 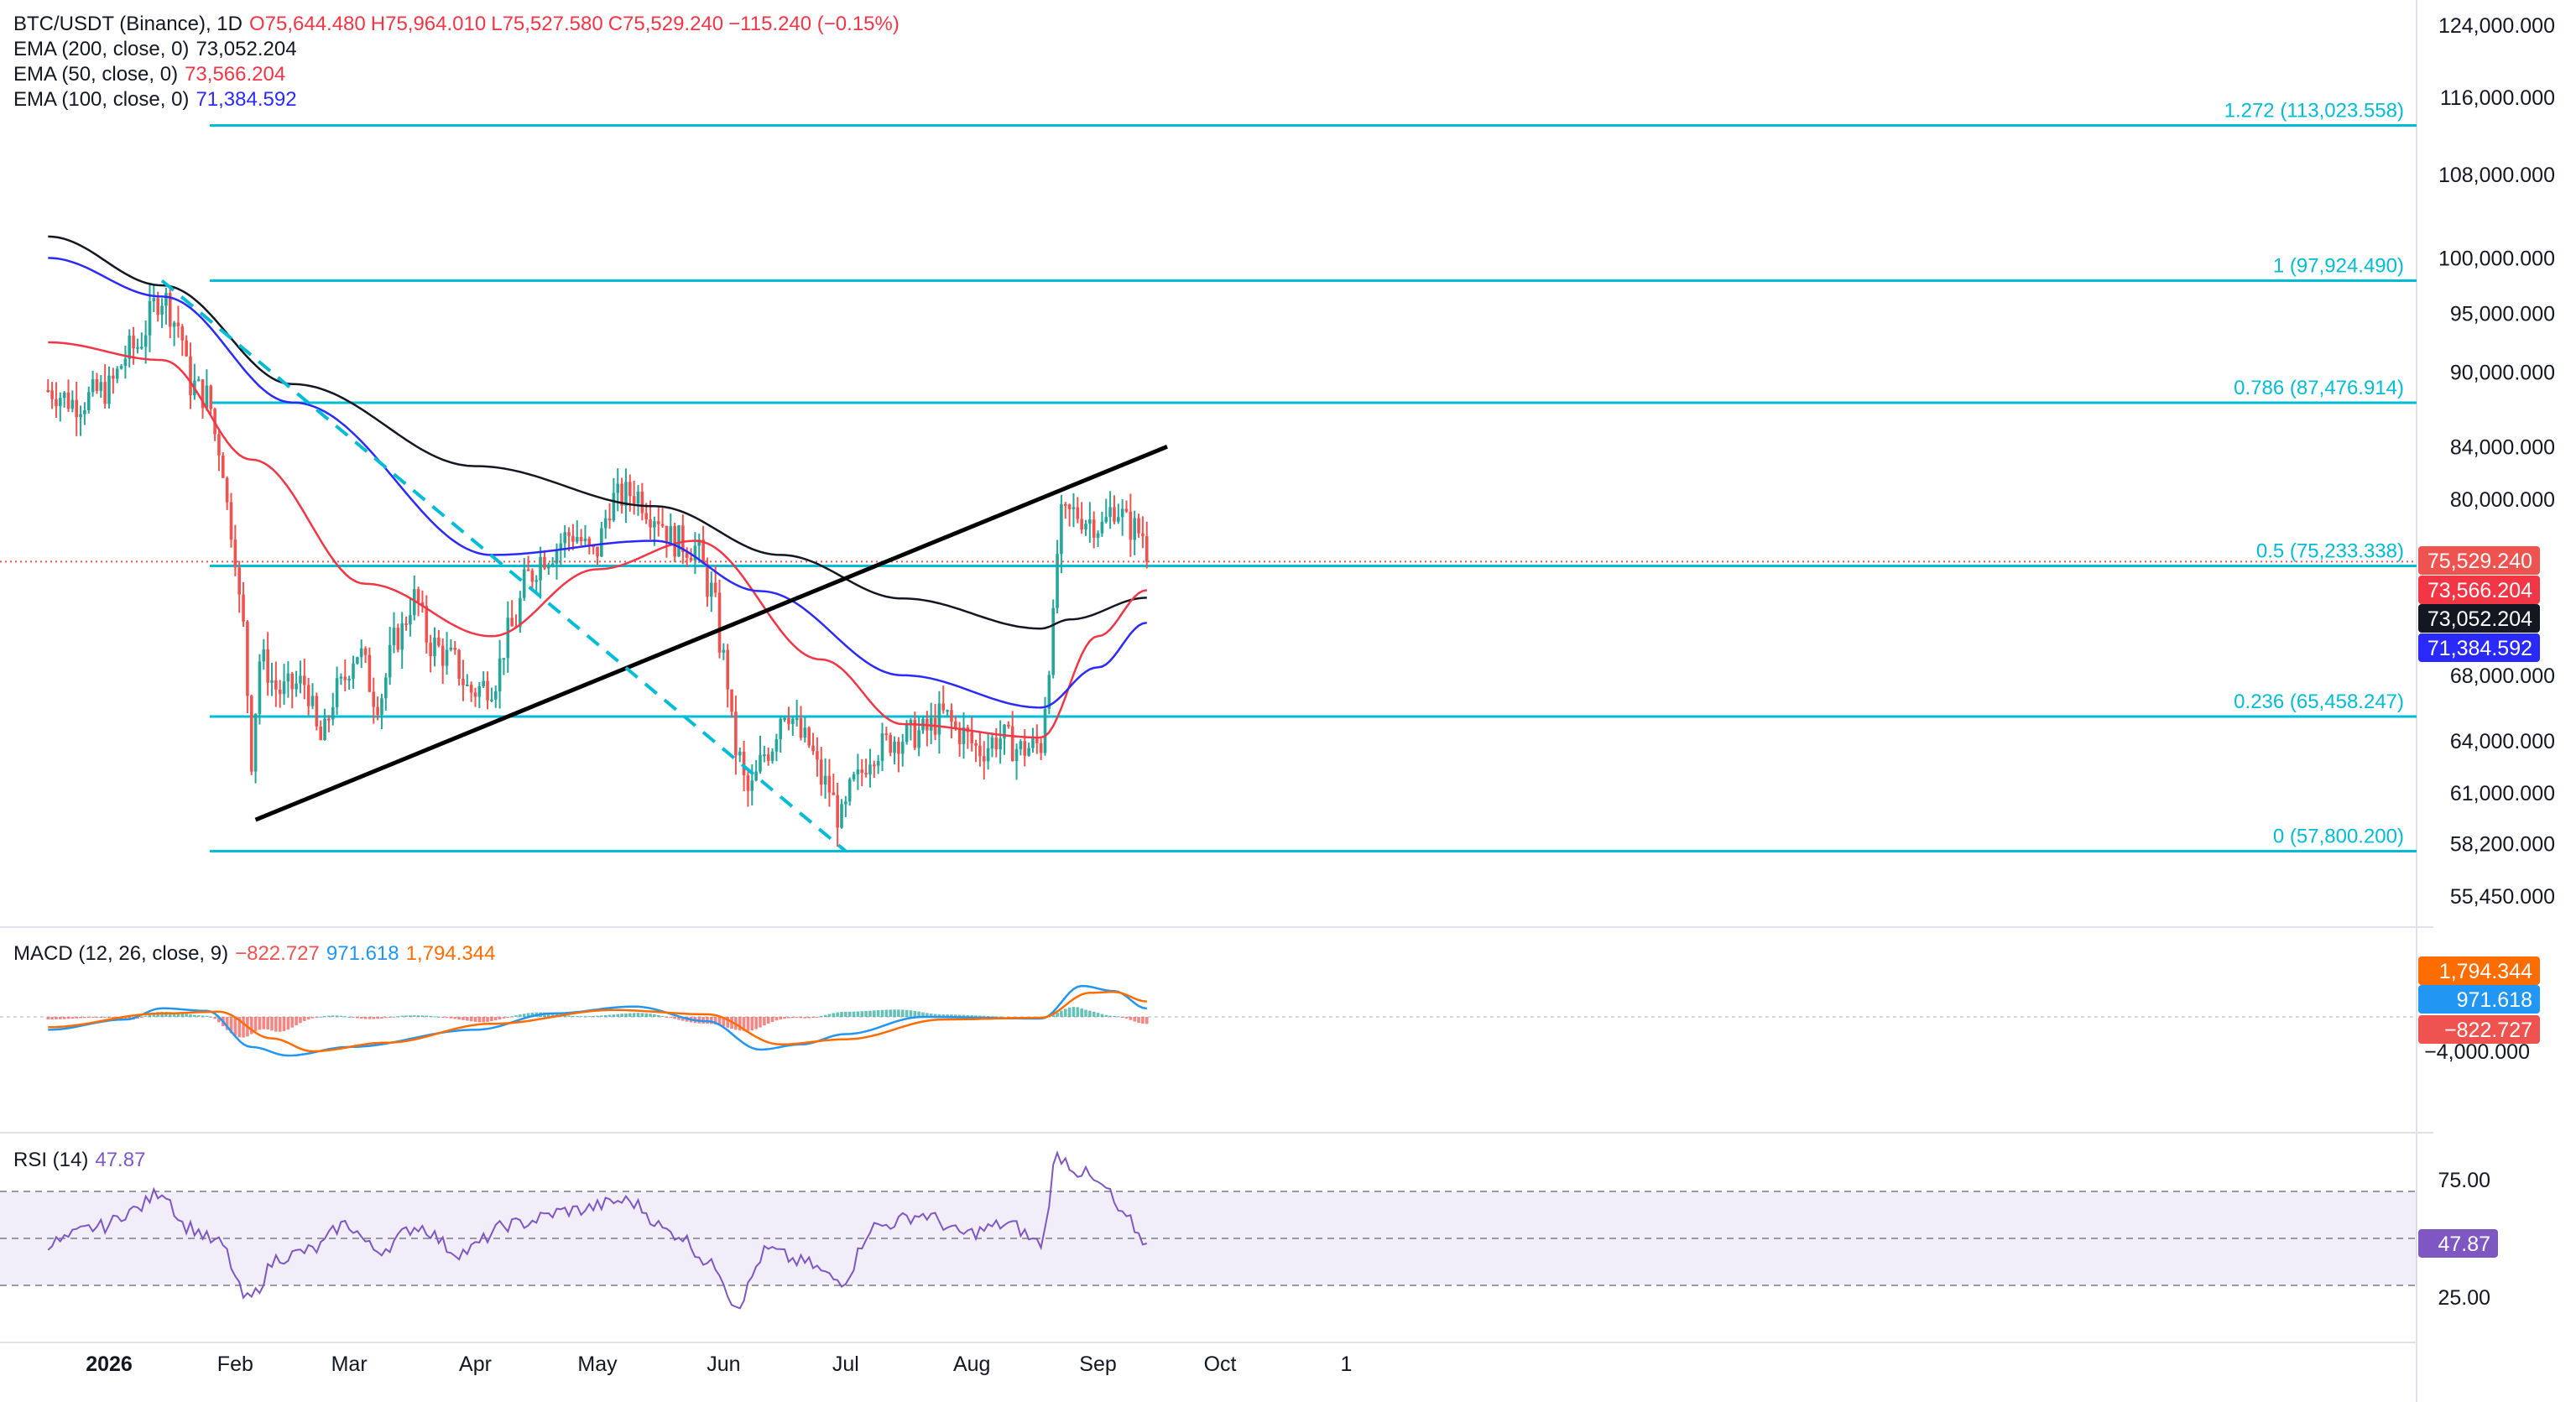 I want to click on tag-macd-hist: −822.727, so click(x=2479, y=1029).